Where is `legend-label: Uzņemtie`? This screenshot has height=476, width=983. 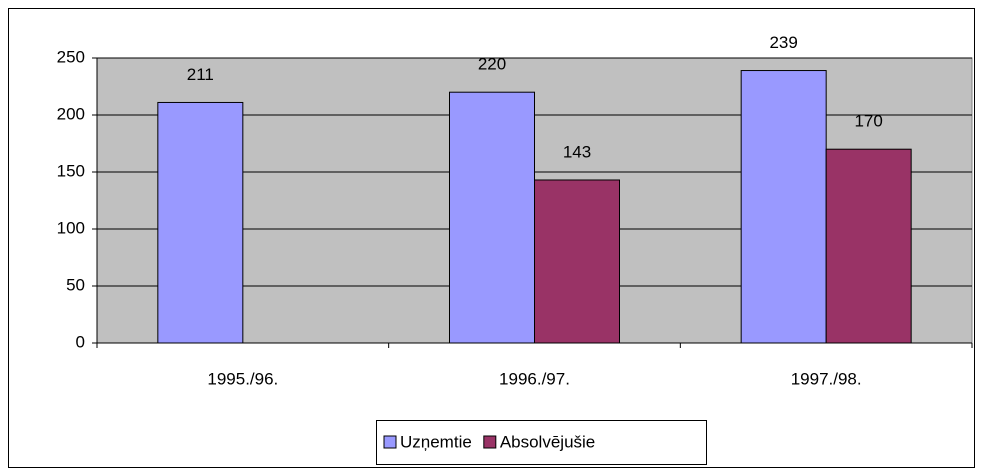 legend-label: Uzņemtie is located at coordinates (436, 441).